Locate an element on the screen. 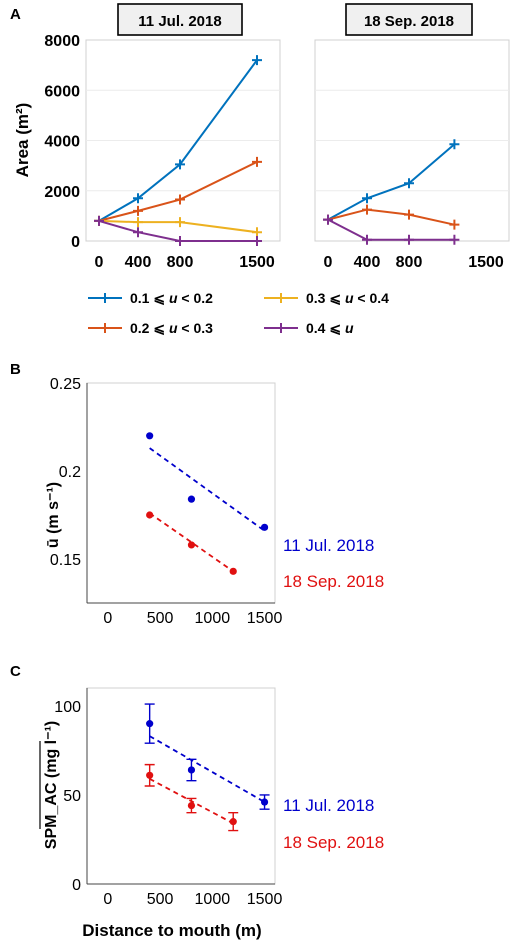 The height and width of the screenshot is (946, 510). panel-c-plot: 0 500 1000 1500 0 50 100 is located at coordinates (168, 797).